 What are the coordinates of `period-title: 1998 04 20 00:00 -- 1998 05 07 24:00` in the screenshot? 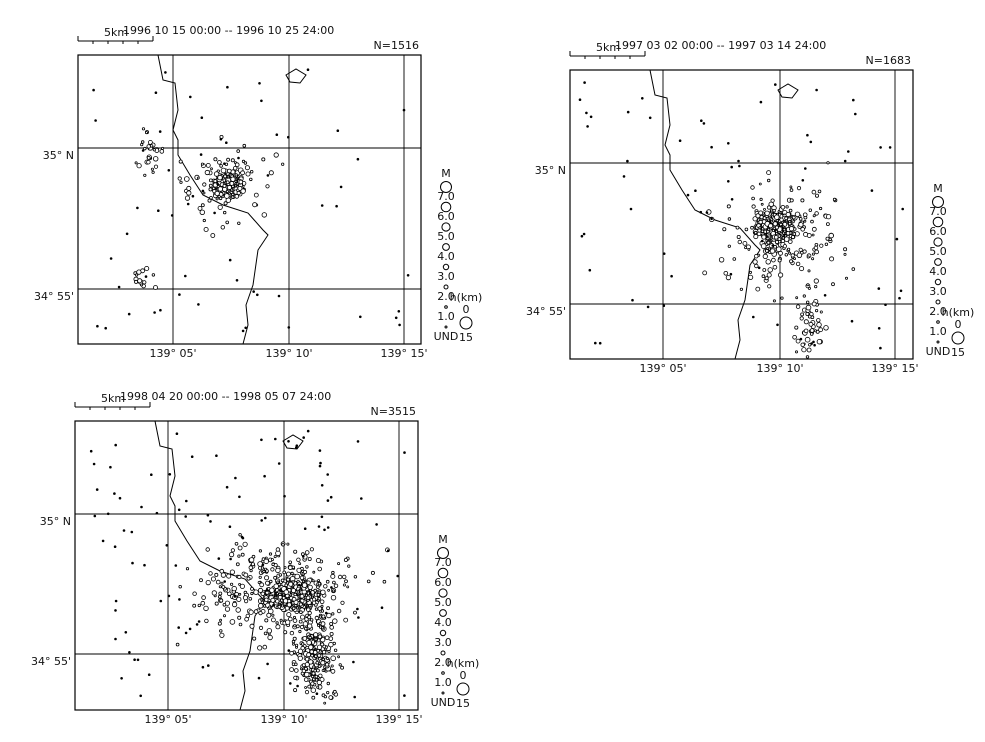 It's located at (225, 396).